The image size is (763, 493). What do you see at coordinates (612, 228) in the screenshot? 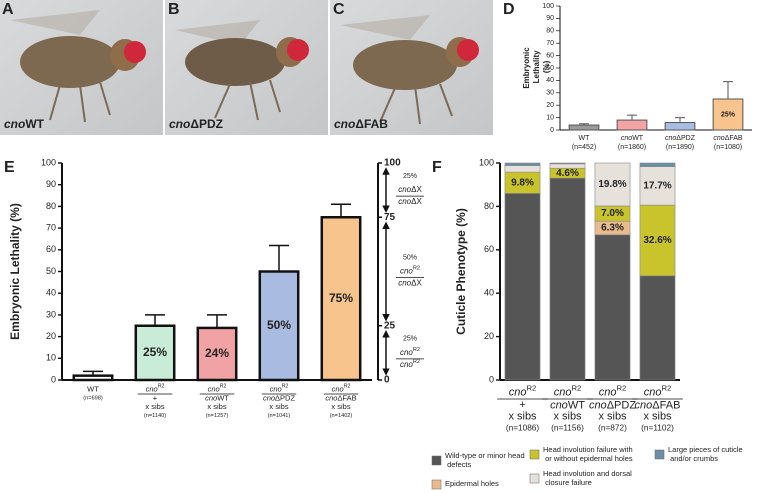
I see `value-label: 6.3%` at bounding box center [612, 228].